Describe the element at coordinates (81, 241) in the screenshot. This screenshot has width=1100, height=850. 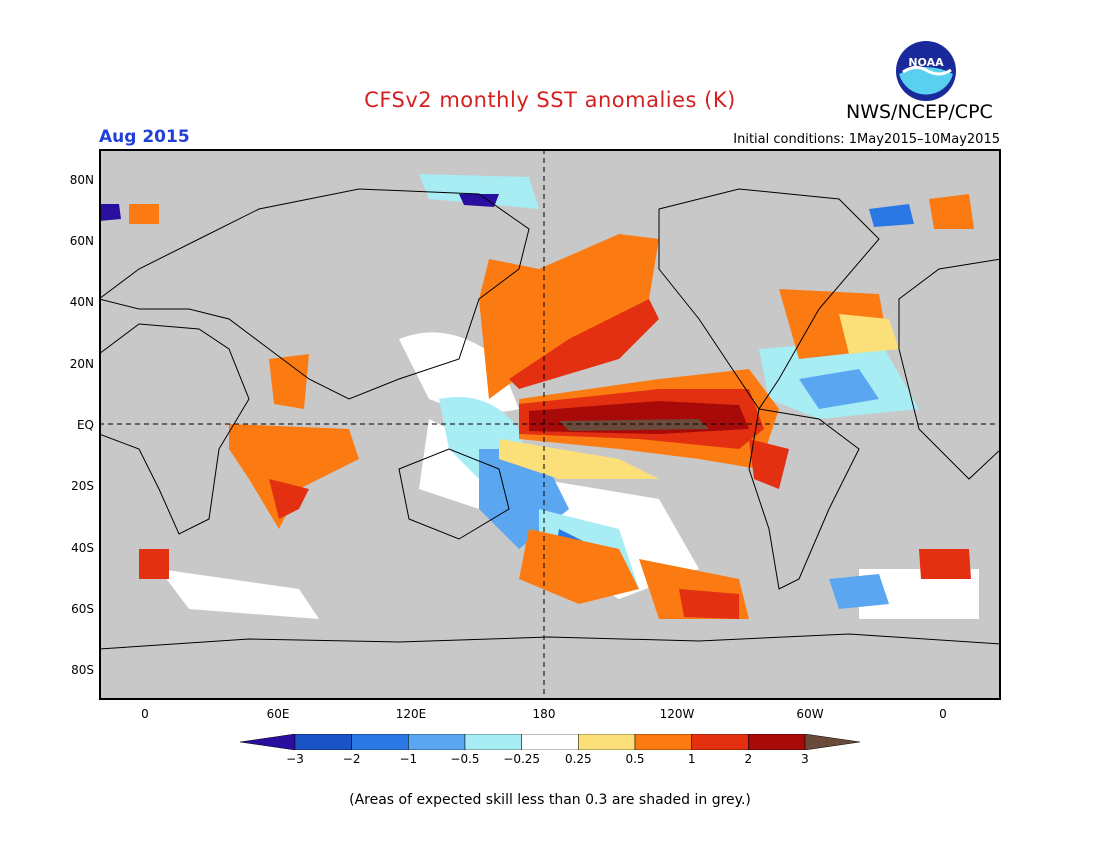
I see `lat-label-60n: 60N` at that location.